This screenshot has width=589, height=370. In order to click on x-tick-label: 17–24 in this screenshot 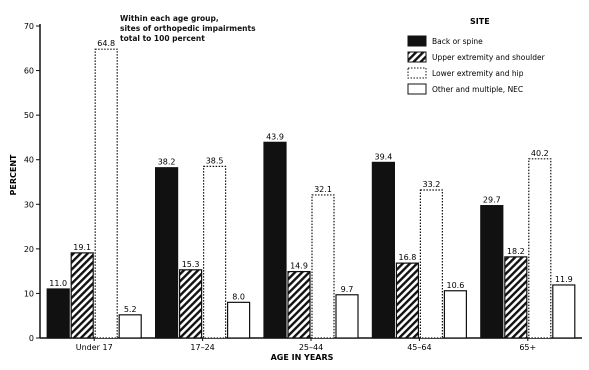, I will do `click(202, 347)`.